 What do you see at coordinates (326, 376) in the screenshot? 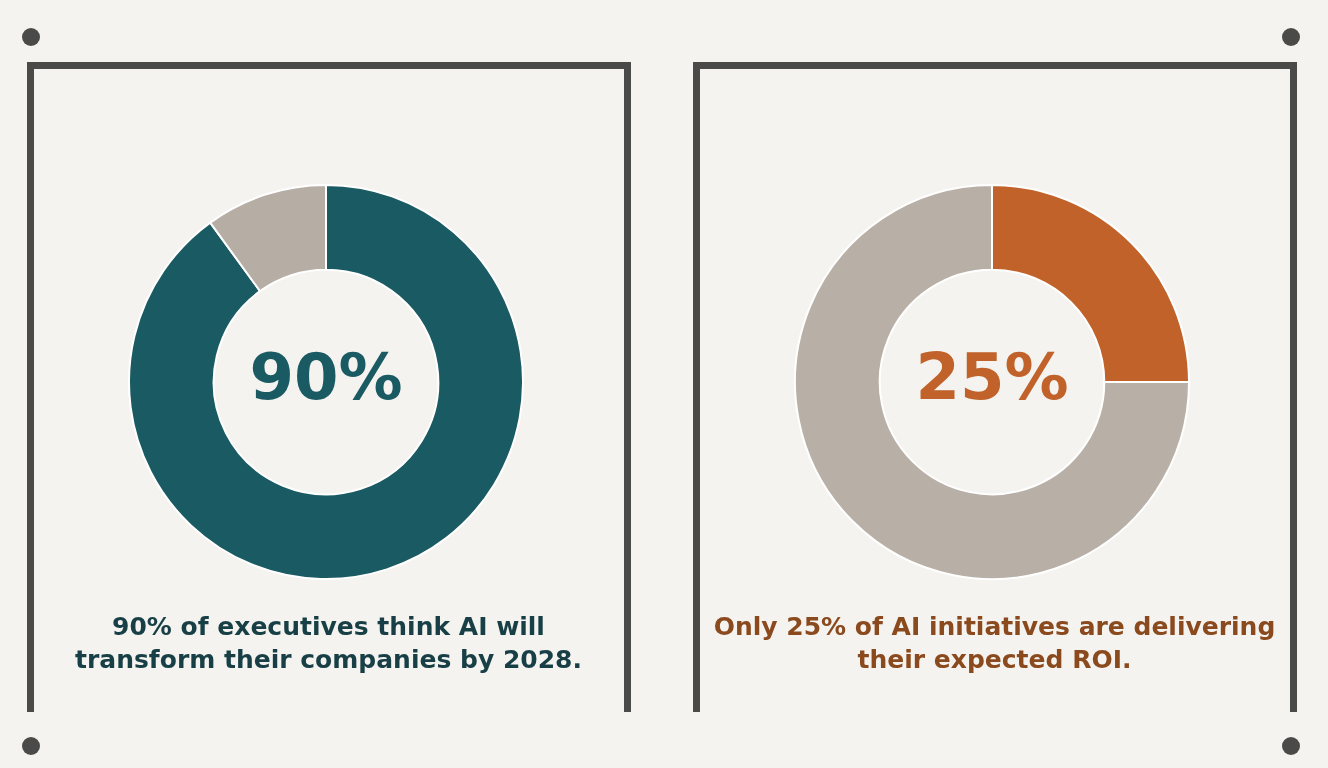
I see `data-label: 90%` at bounding box center [326, 376].